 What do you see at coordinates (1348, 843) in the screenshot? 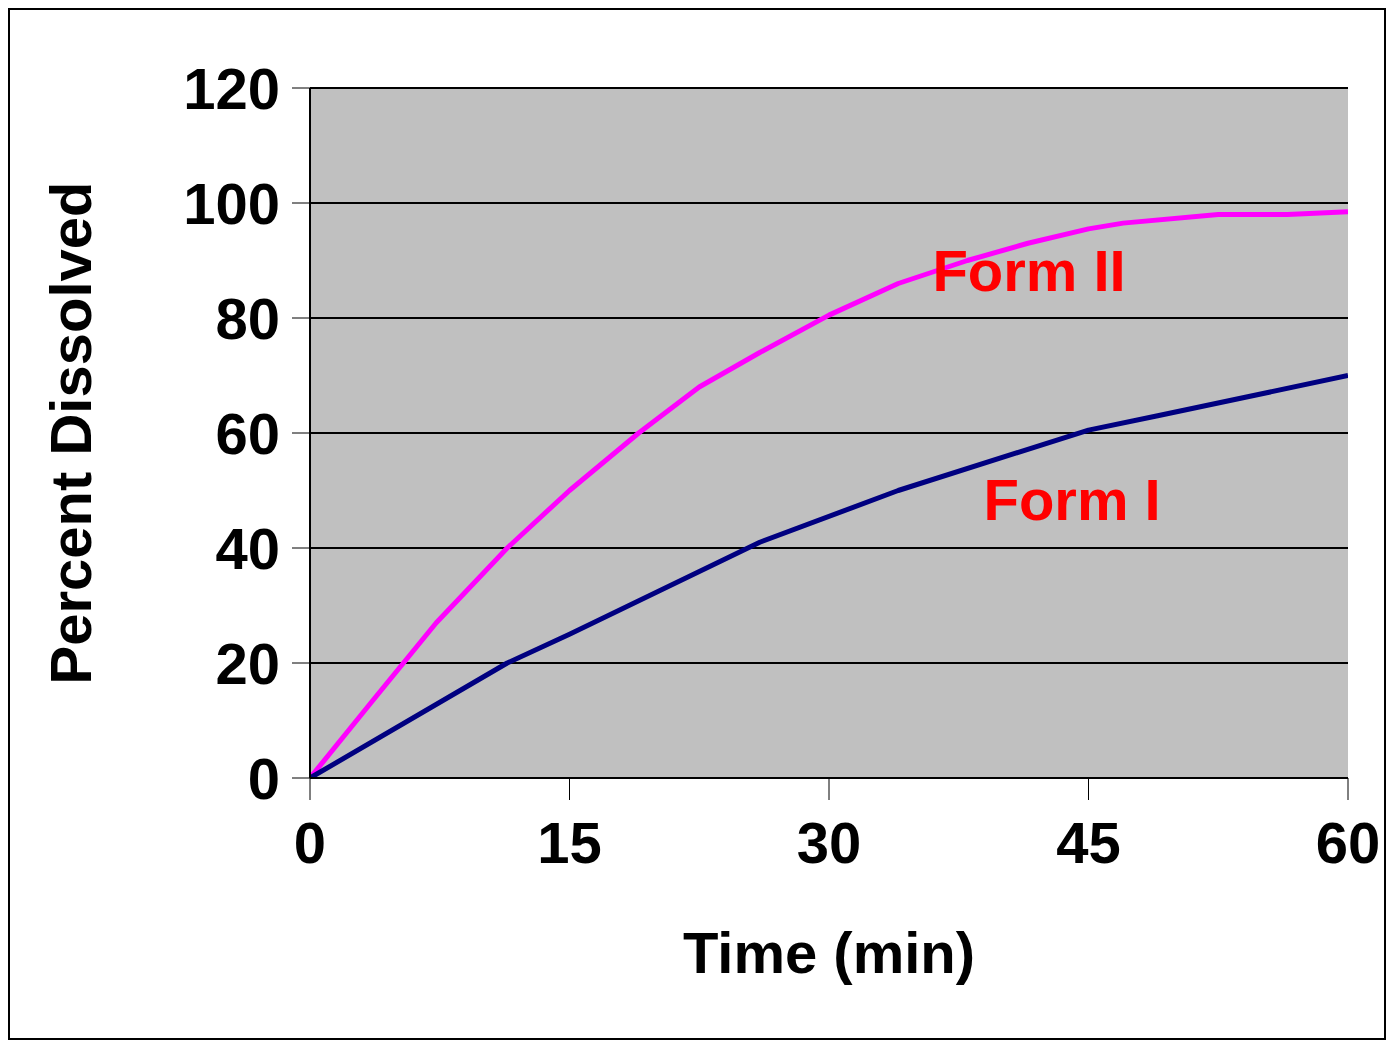
I see `x-tick-label: 60` at bounding box center [1348, 843].